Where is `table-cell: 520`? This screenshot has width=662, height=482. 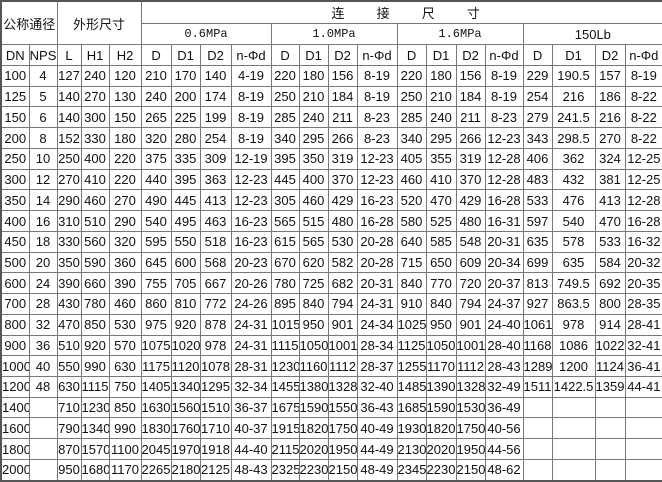 table-cell: 520 is located at coordinates (411, 200).